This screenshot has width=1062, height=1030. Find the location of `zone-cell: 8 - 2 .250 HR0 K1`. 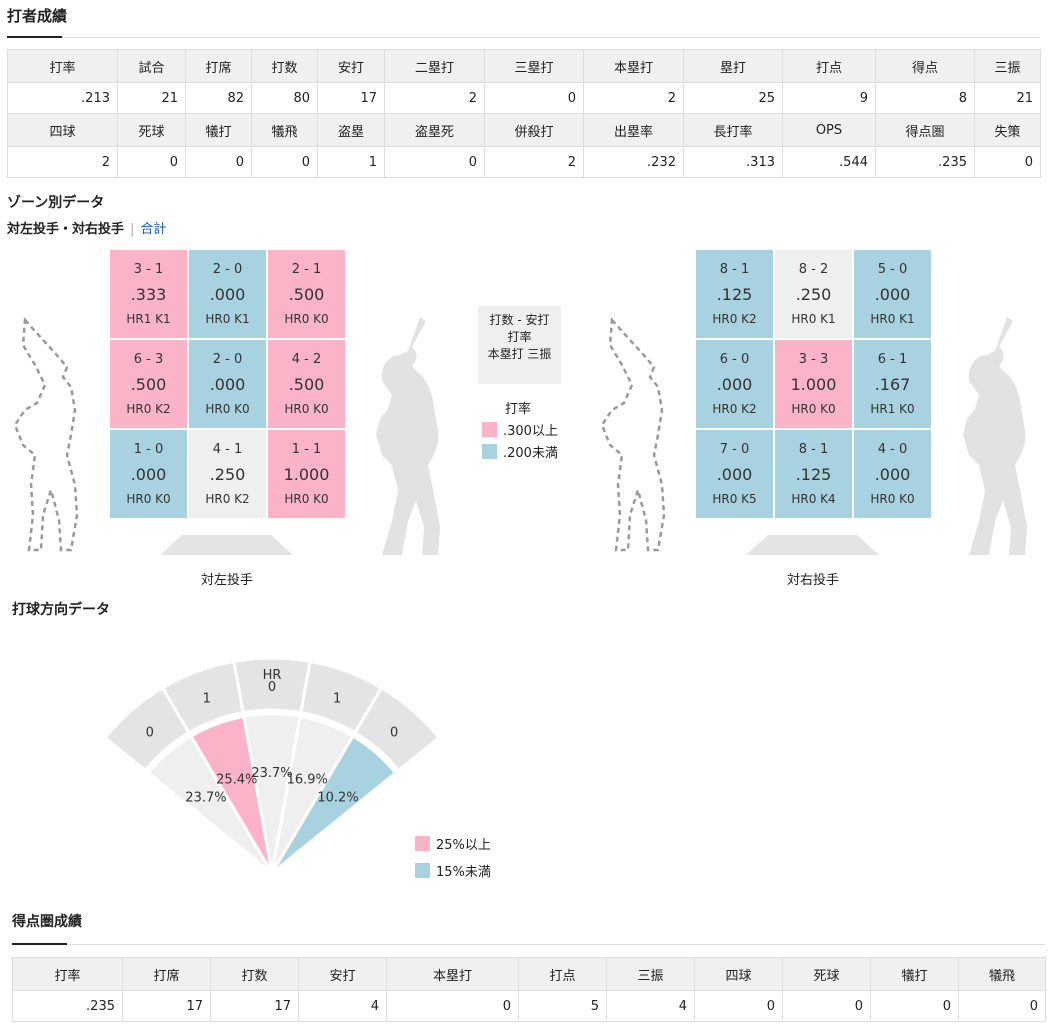

zone-cell: 8 - 2 .250 HR0 K1 is located at coordinates (813, 294).